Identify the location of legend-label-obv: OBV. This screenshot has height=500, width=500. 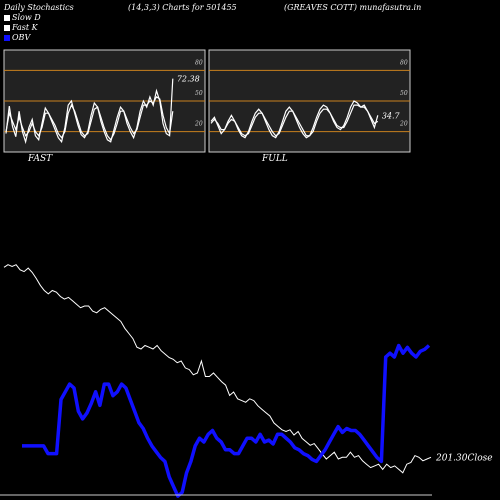
(21, 37).